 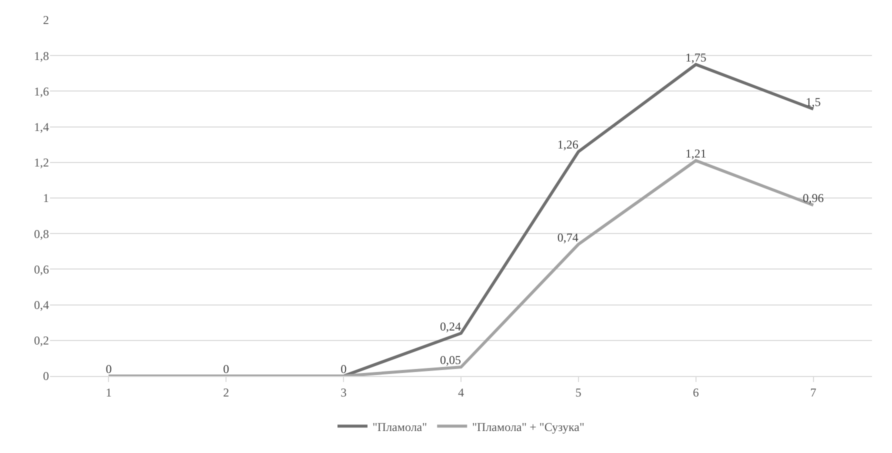 What do you see at coordinates (461, 392) in the screenshot?
I see `x-tick-label: 4` at bounding box center [461, 392].